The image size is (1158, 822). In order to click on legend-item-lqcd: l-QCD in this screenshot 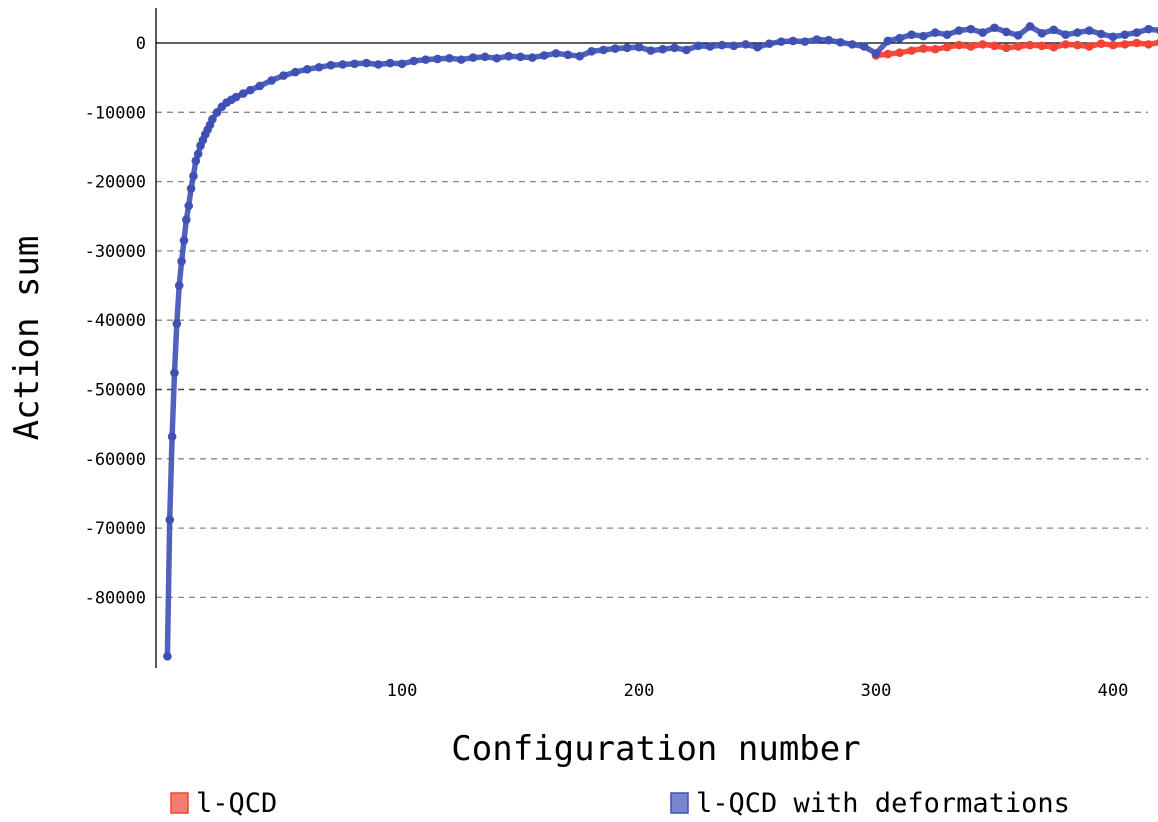, I will do `click(223, 803)`.